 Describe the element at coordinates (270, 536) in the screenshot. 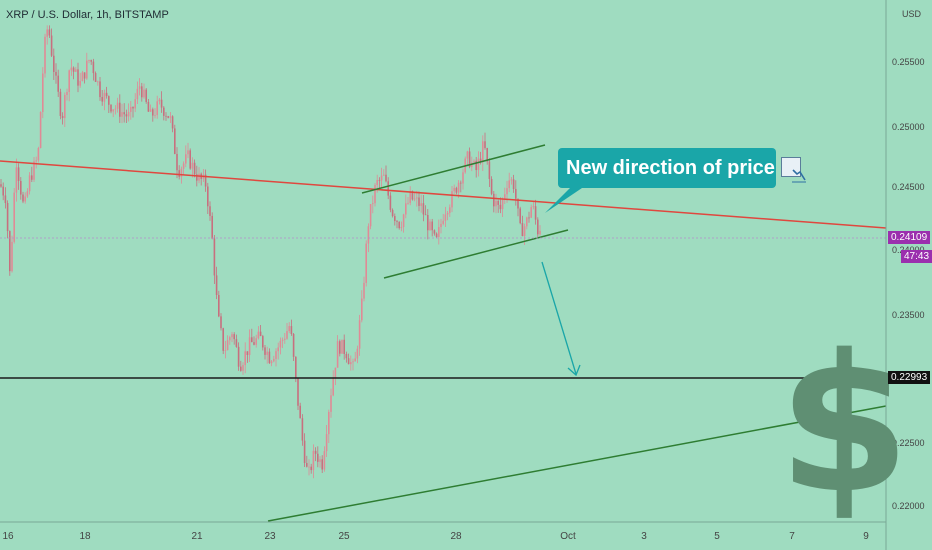

I see `x-tick-label: 23` at that location.